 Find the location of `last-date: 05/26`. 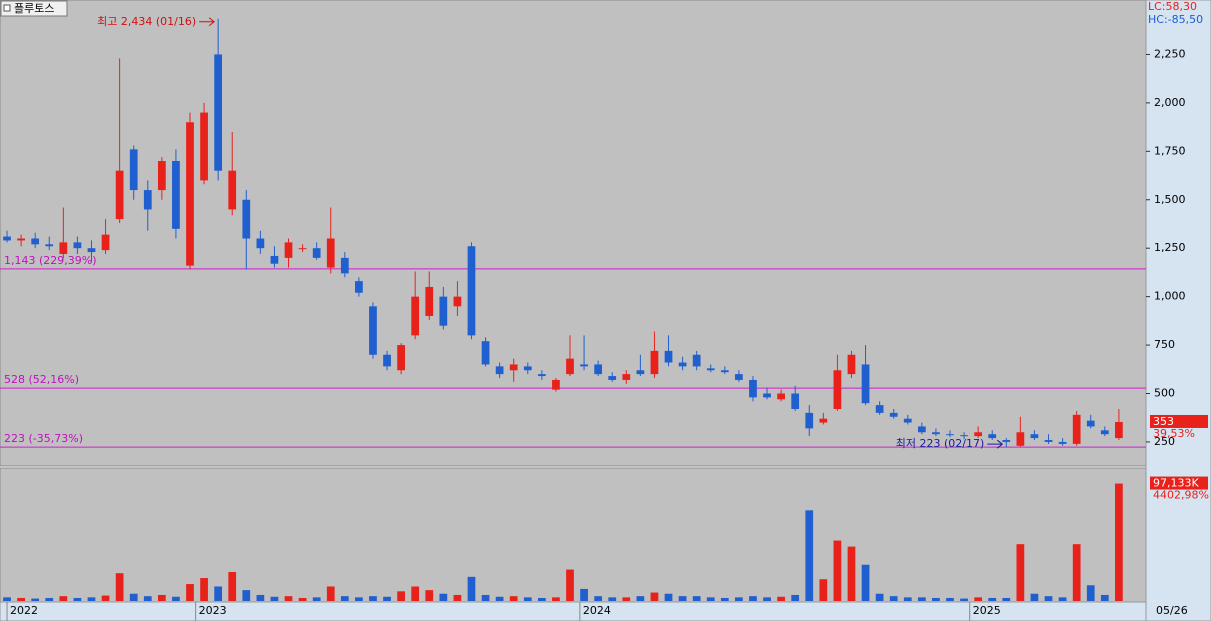

last-date: 05/26 is located at coordinates (1172, 610).